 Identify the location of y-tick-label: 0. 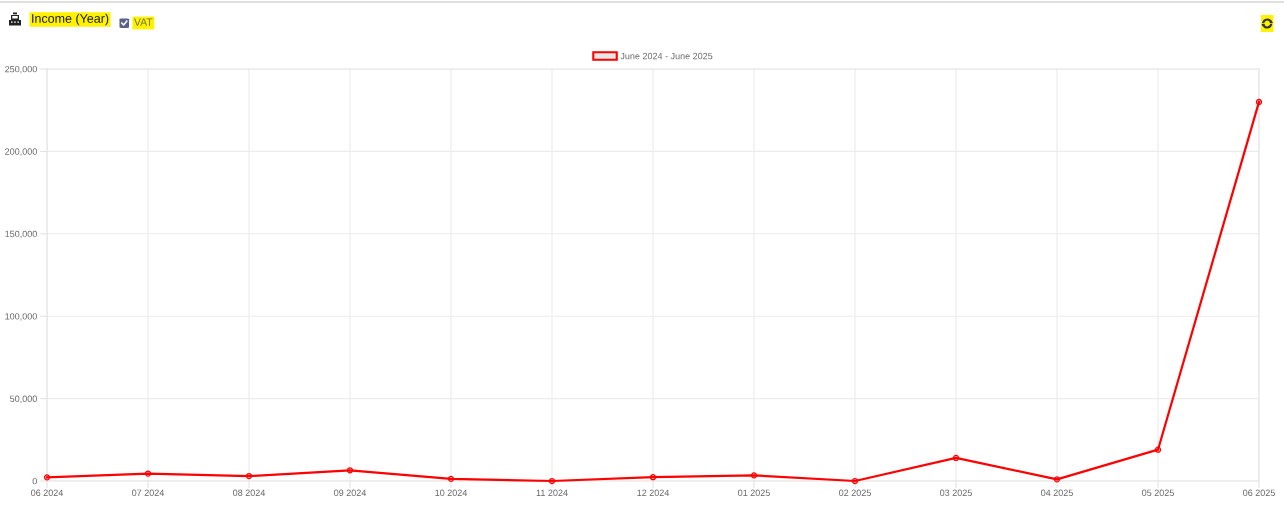
(34, 481).